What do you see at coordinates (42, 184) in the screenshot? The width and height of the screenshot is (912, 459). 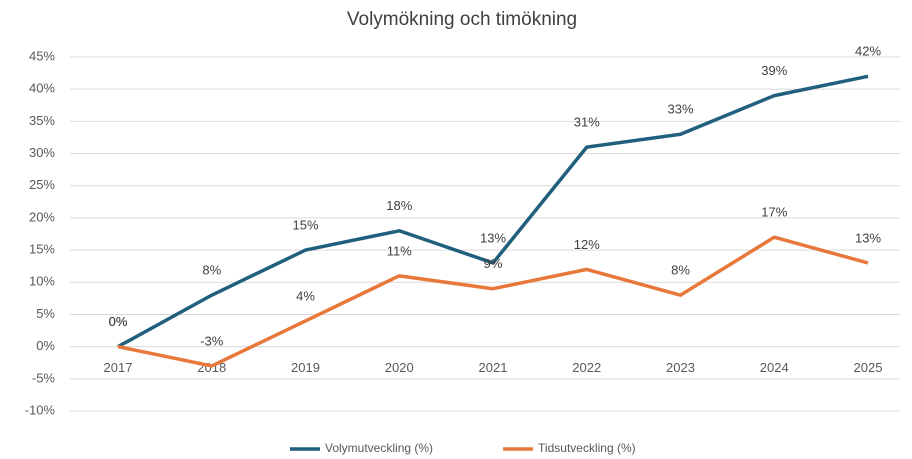 I see `y-tick-label: 25%` at bounding box center [42, 184].